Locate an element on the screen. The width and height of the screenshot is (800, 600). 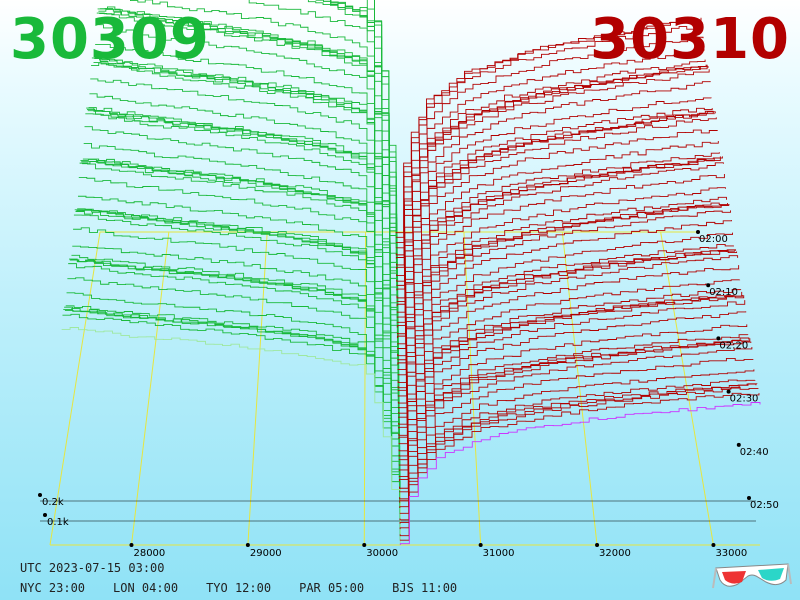
x-tick-label: 29000 is located at coordinates (266, 553).